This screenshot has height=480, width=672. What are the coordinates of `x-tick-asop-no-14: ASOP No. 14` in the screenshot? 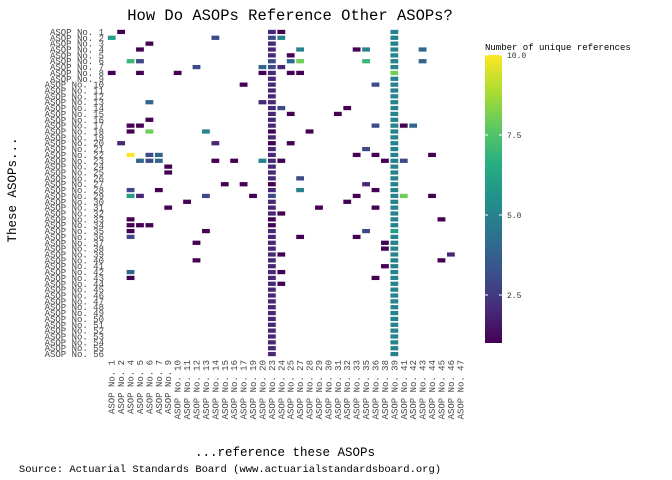 It's located at (216, 389).